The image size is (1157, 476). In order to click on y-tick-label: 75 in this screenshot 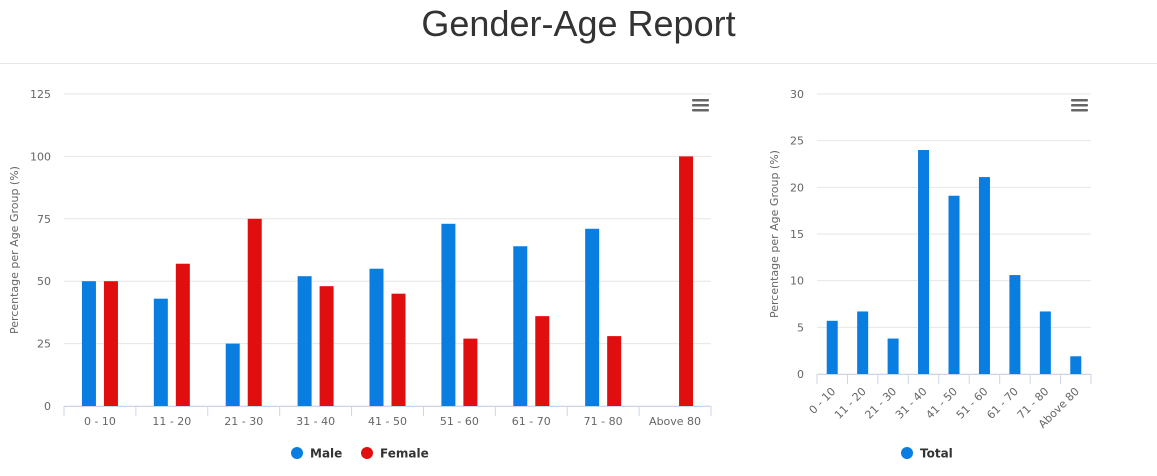, I will do `click(44, 219)`.